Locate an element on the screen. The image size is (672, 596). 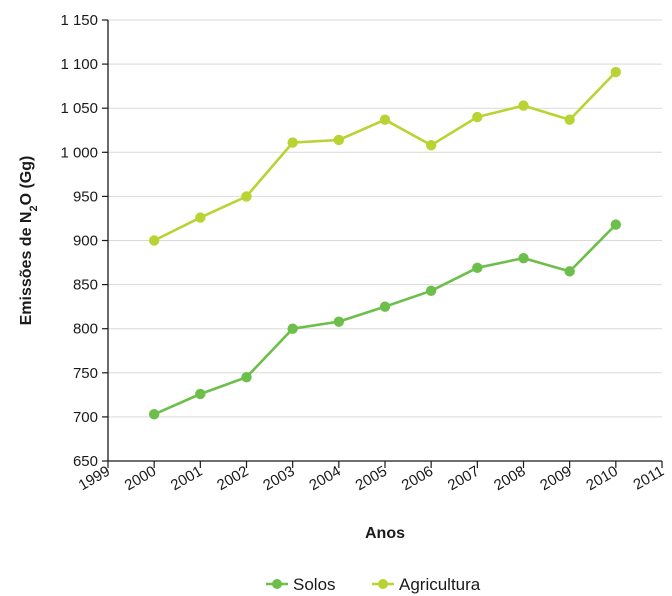
y-tick-label: 700 is located at coordinates (85, 417).